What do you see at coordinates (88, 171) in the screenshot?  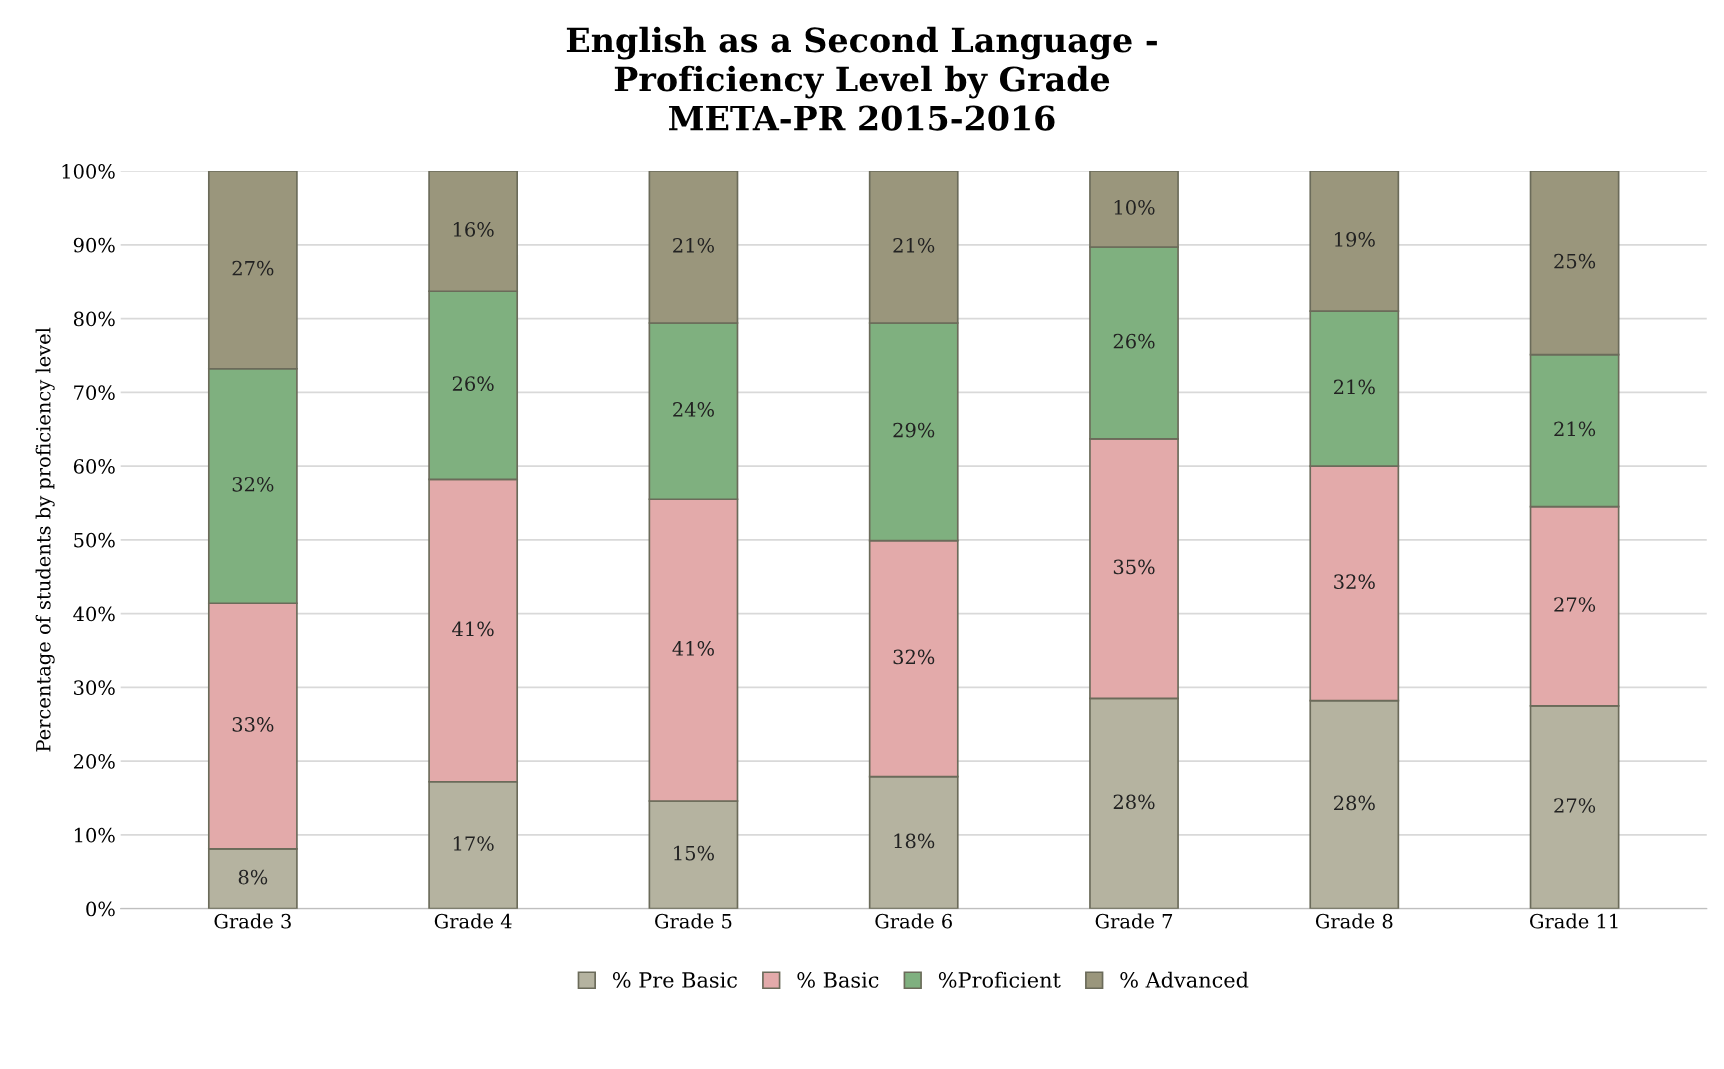 I see `y-tick-label: 100%` at bounding box center [88, 171].